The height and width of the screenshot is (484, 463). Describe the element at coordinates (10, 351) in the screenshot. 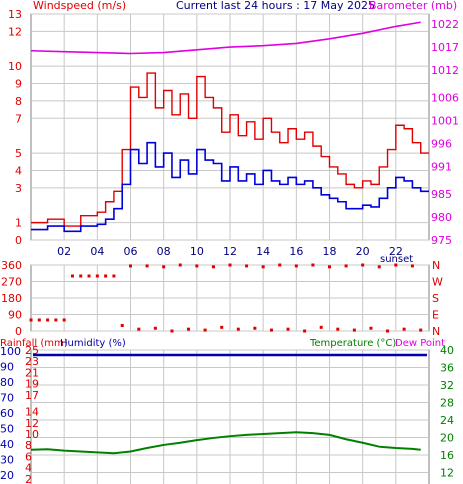

I see `humidity-tick-label: 100` at that location.